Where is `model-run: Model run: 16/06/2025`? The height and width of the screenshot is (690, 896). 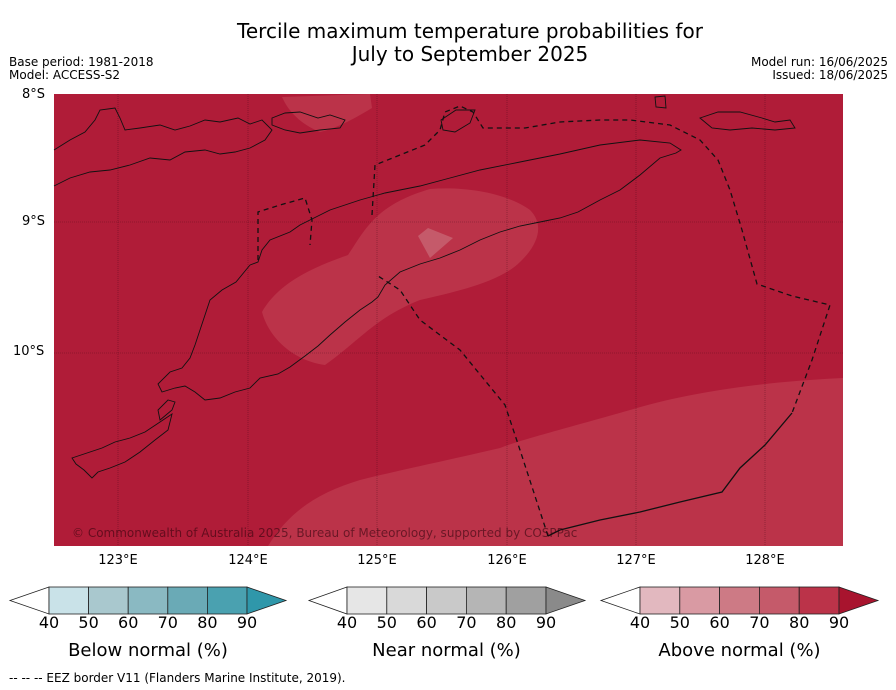 model-run: Model run: 16/06/2025 is located at coordinates (819, 62).